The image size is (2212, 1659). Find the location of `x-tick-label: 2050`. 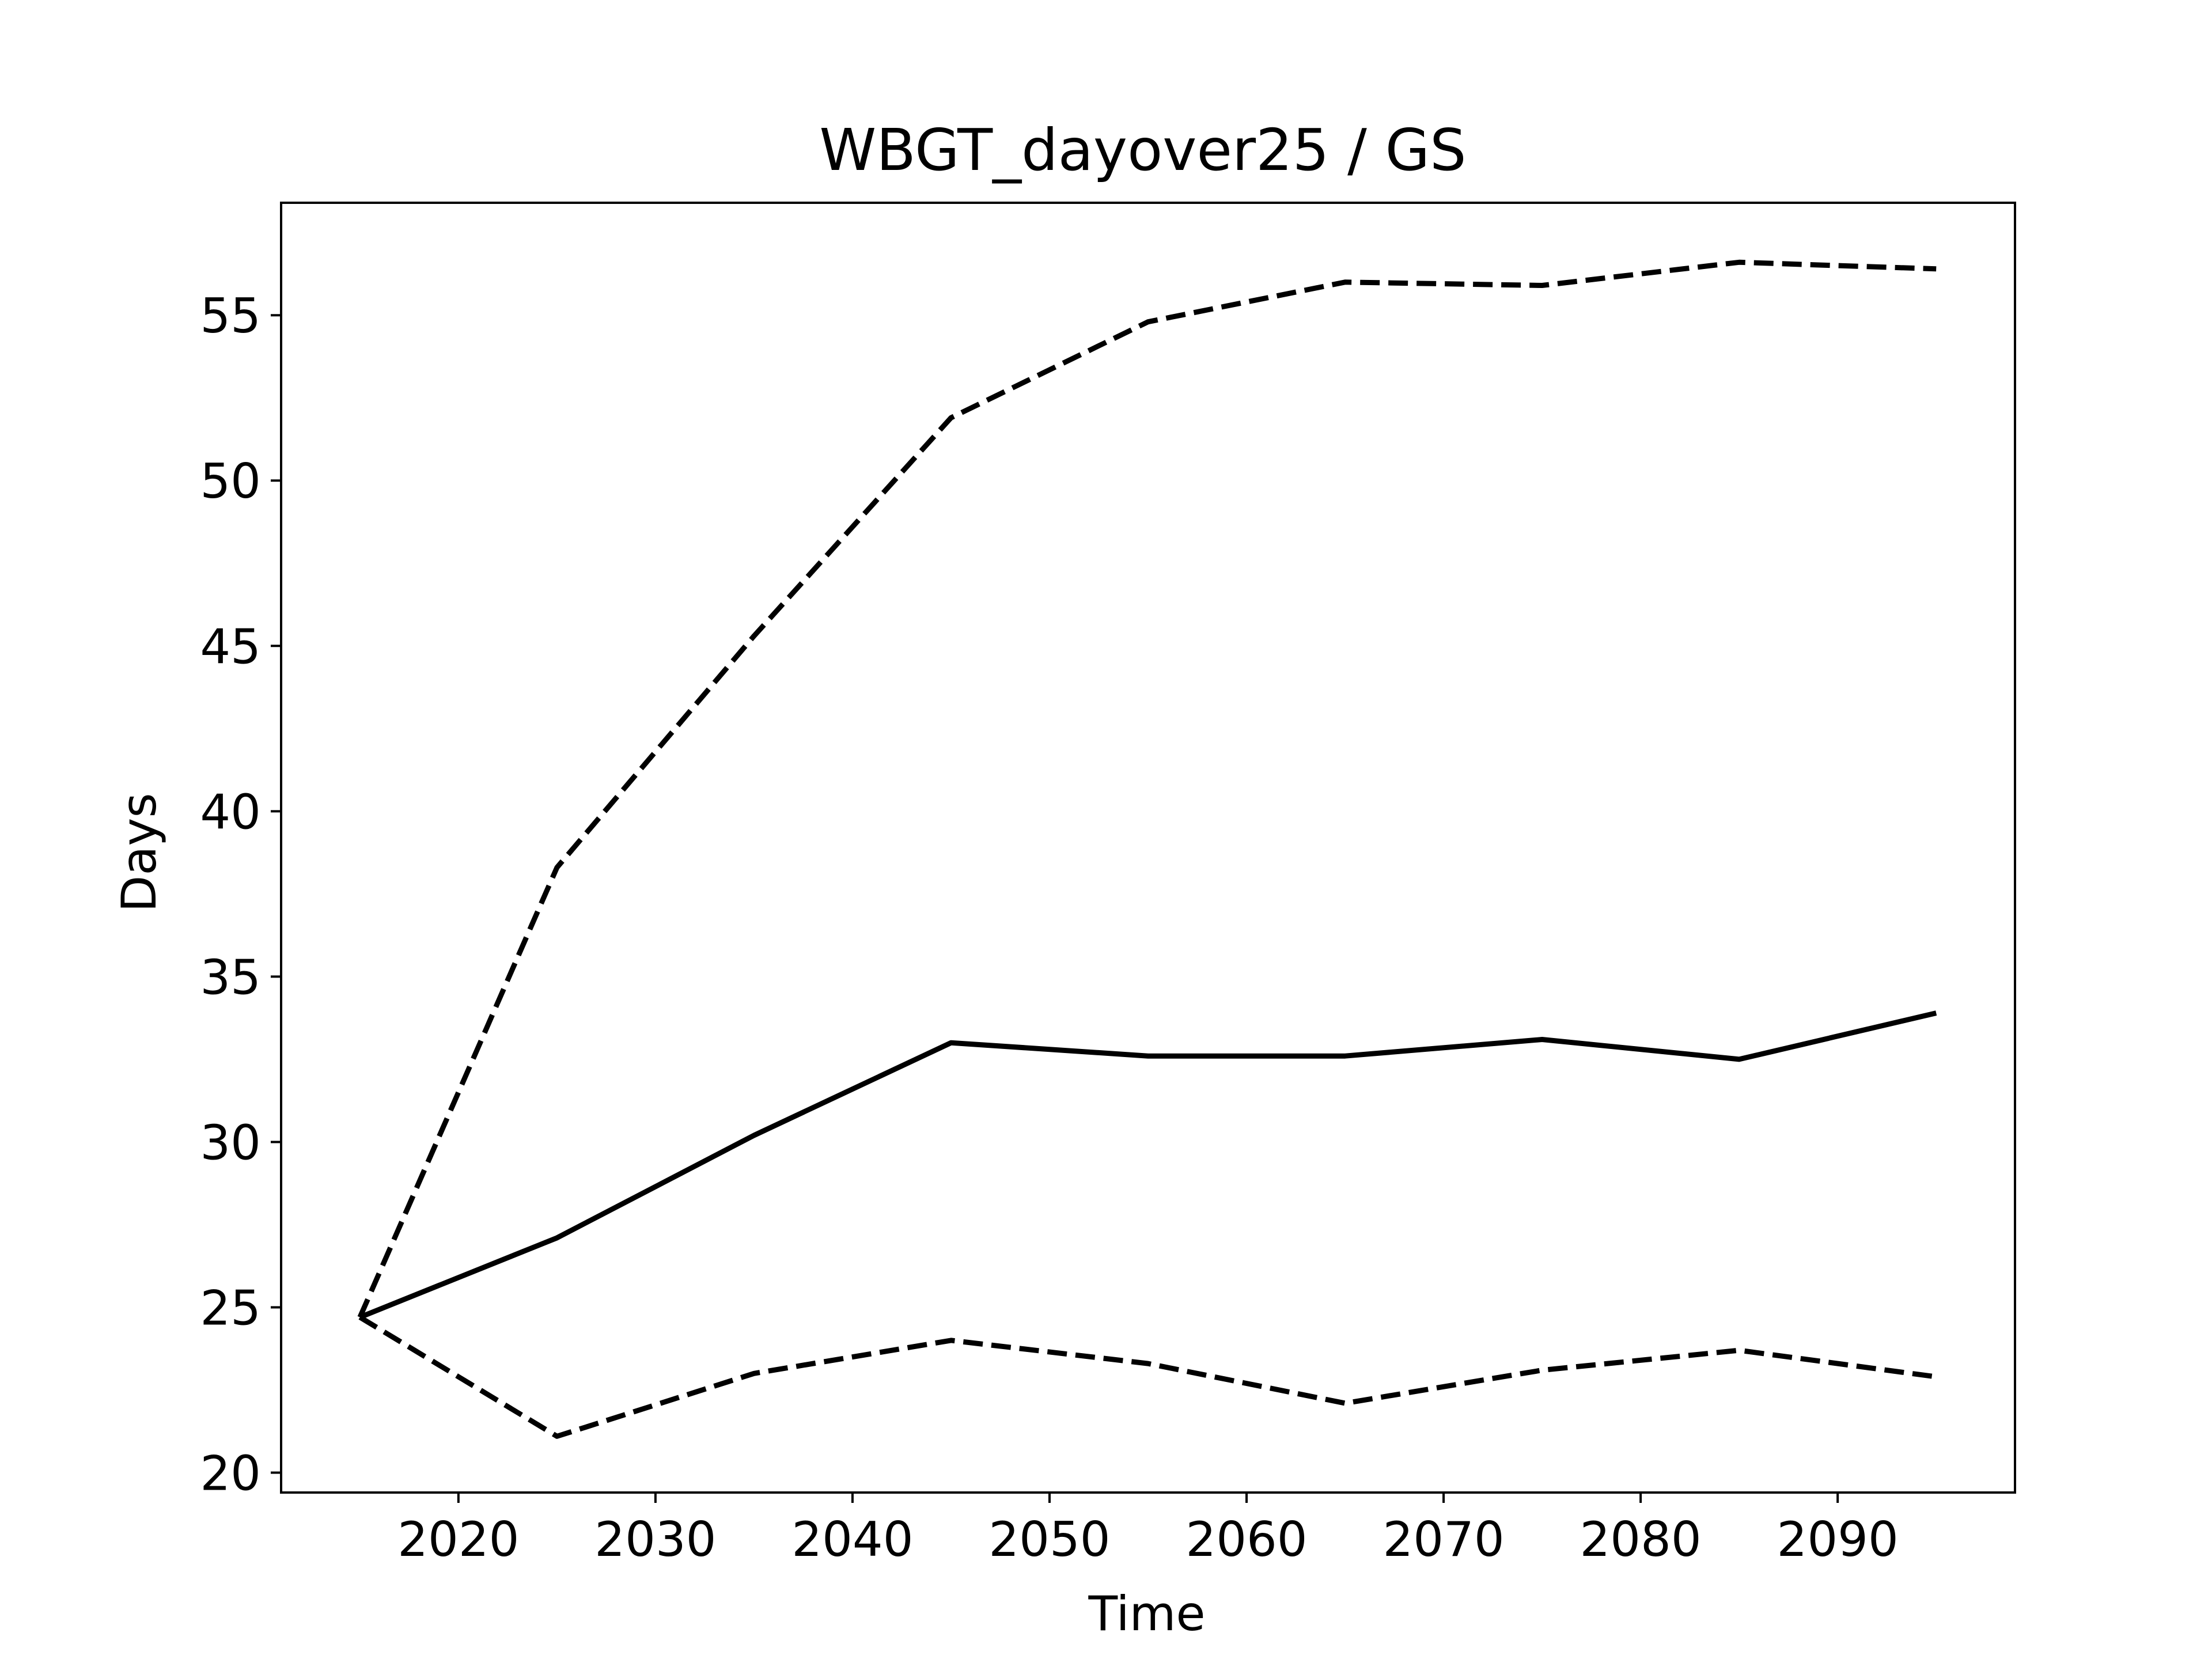

x-tick-label: 2050 is located at coordinates (1049, 1539).